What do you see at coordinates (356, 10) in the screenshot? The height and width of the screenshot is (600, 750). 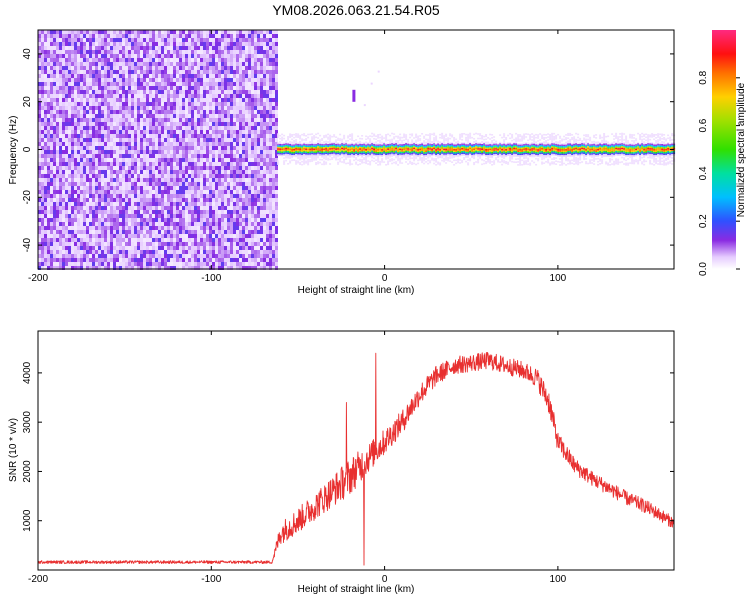 I see `figure-title: YM08.2026.063.21.54.R05` at bounding box center [356, 10].